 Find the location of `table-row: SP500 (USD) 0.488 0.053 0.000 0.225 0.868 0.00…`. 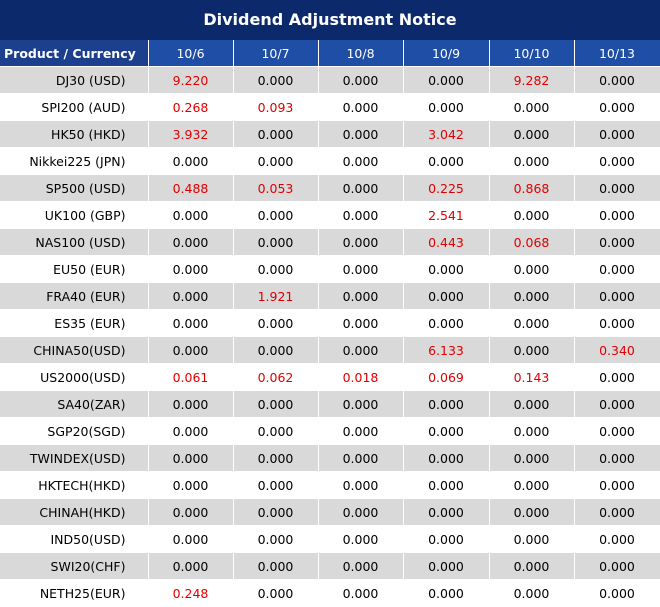

table-row: SP500 (USD) 0.488 0.053 0.000 0.225 0.868 0.00… is located at coordinates (330, 188).